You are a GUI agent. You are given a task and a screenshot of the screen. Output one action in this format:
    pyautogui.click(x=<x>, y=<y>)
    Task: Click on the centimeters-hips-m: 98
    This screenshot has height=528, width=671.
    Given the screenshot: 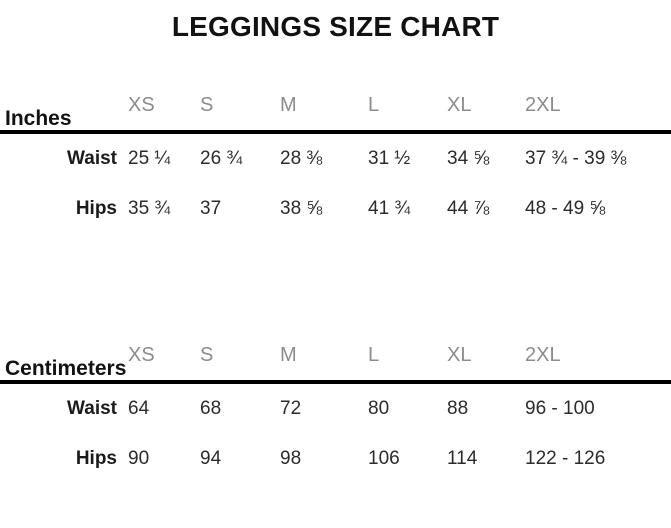 What is the action you would take?
    pyautogui.click(x=291, y=458)
    